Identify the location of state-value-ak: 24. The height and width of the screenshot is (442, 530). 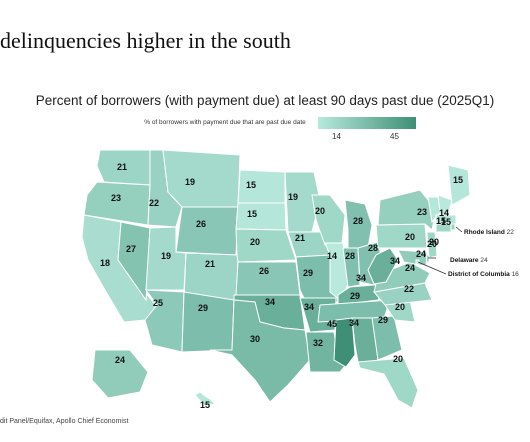
(120, 360).